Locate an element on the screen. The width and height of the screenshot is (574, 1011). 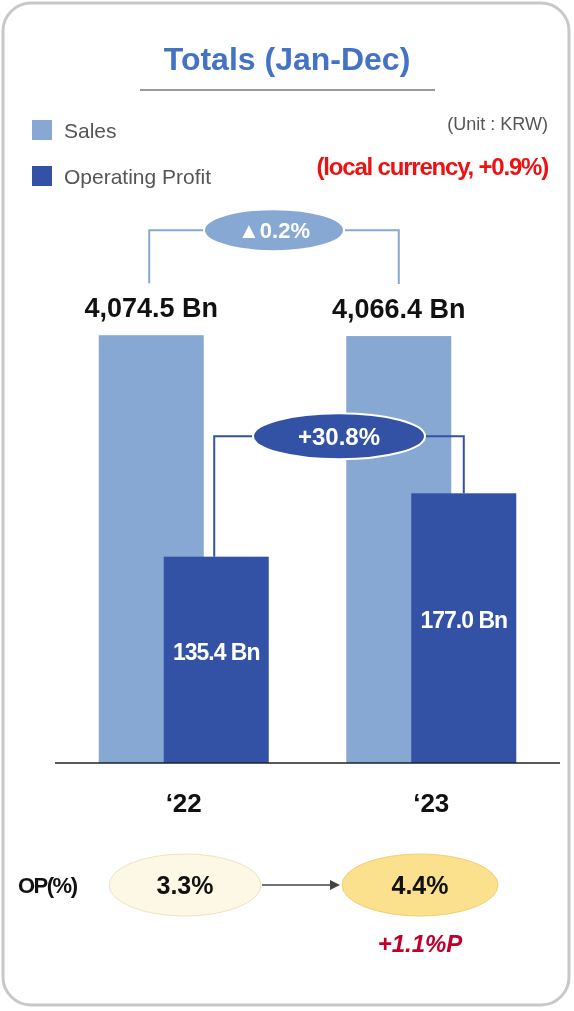
text: 4.4% is located at coordinates (420, 885).